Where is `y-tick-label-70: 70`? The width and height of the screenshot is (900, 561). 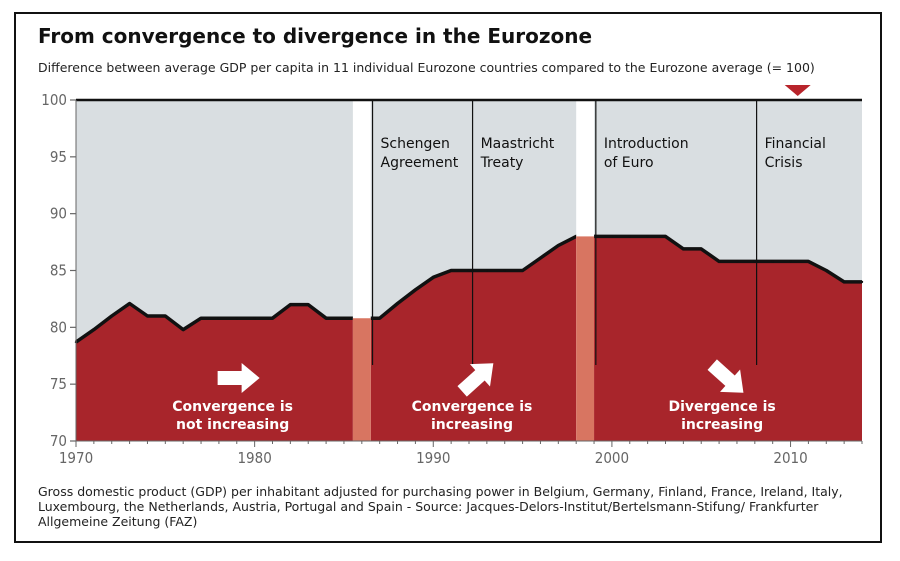 y-tick-label-70: 70 is located at coordinates (58, 441).